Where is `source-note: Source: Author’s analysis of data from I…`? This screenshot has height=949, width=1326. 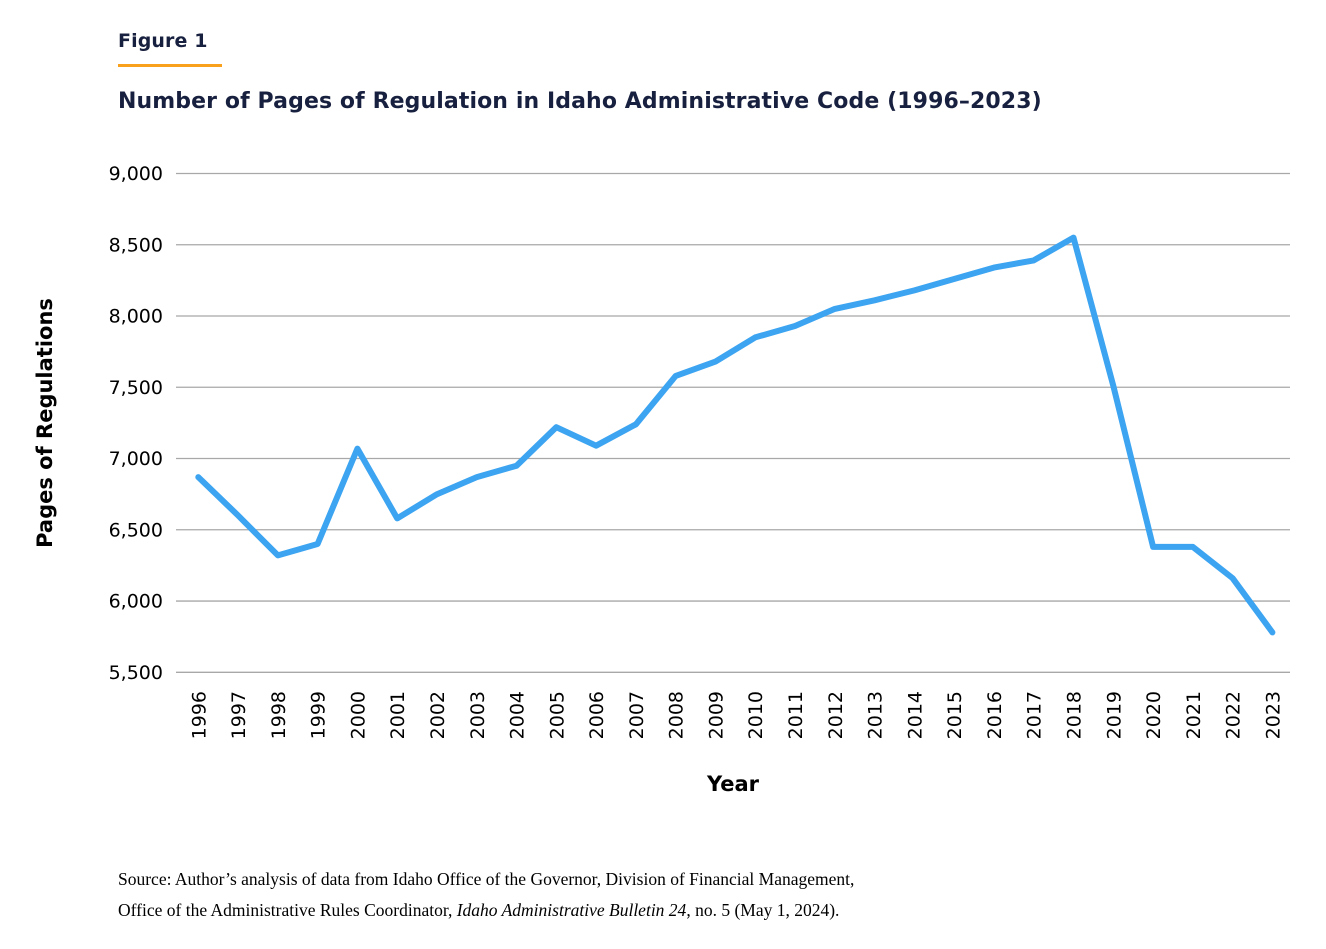 source-note: Source: Author’s analysis of data from I… is located at coordinates (598, 894).